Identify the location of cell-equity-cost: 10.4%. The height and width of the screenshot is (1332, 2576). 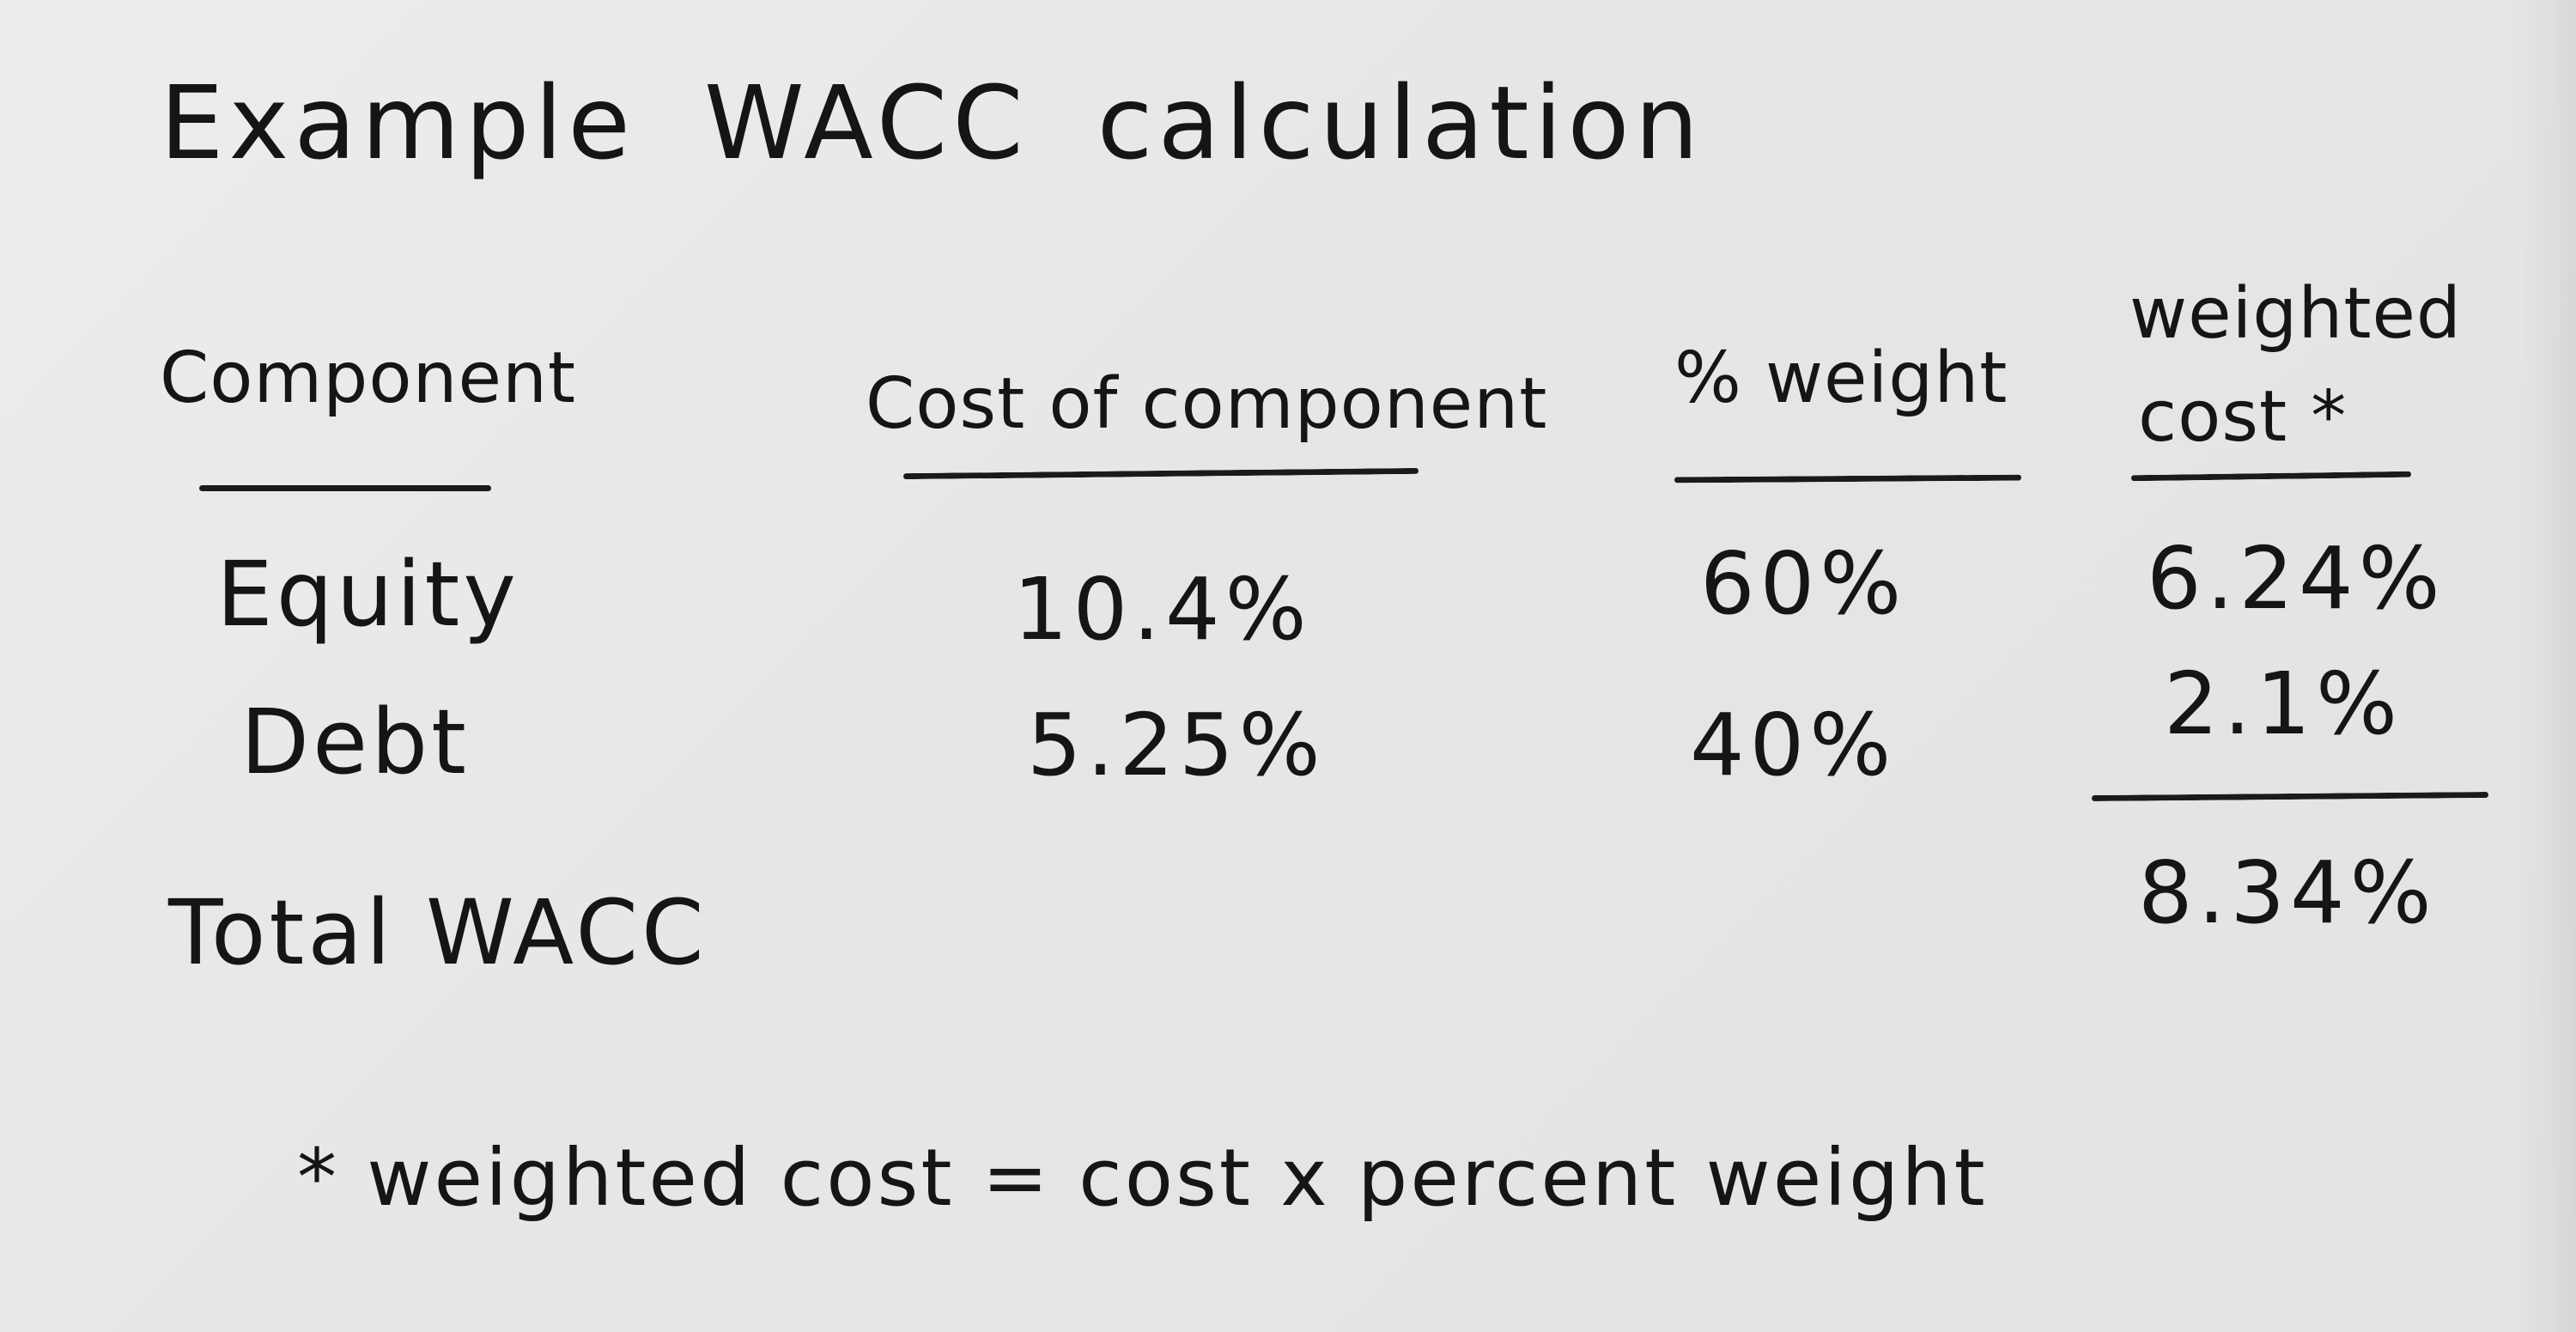
(1162, 609).